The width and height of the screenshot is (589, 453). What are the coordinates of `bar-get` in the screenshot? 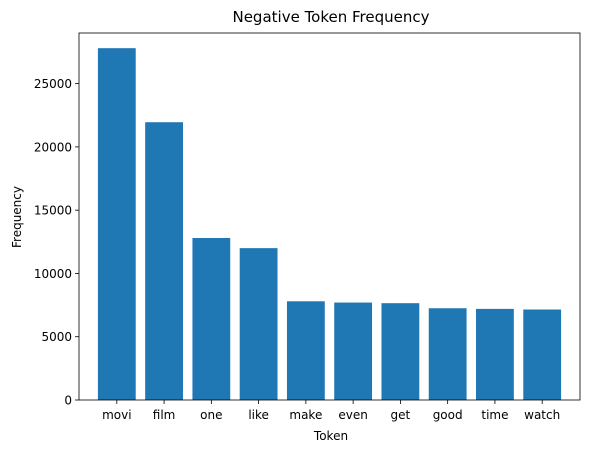 It's located at (400, 351).